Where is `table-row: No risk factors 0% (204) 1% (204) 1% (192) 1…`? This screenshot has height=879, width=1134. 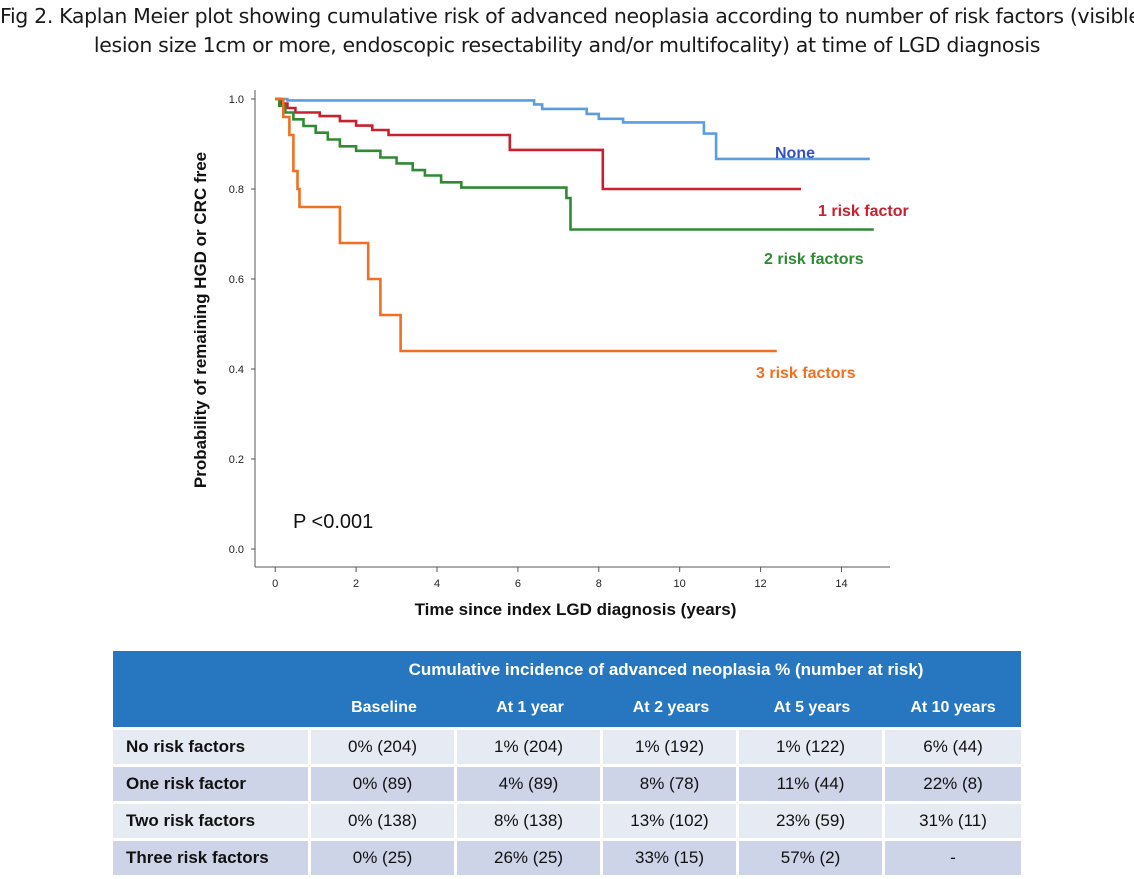 table-row: No risk factors 0% (204) 1% (204) 1% (192) 1… is located at coordinates (567, 748).